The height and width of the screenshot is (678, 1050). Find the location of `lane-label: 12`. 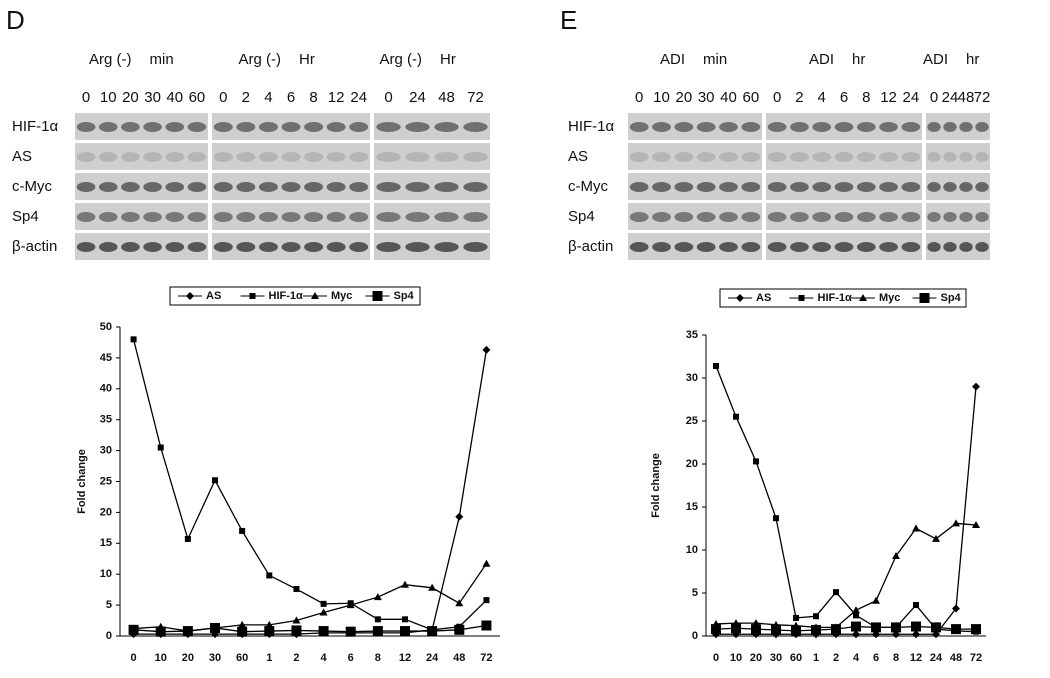

lane-label: 12 is located at coordinates (888, 97).